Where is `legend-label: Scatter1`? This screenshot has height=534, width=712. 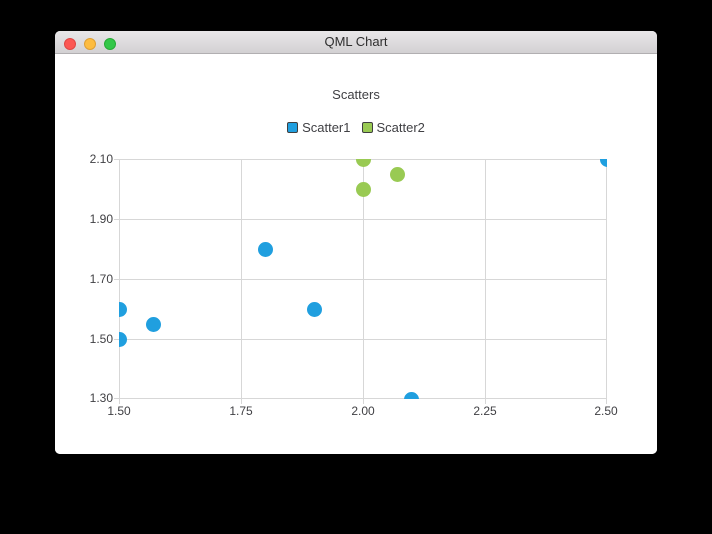
legend-label: Scatter1 is located at coordinates (326, 127).